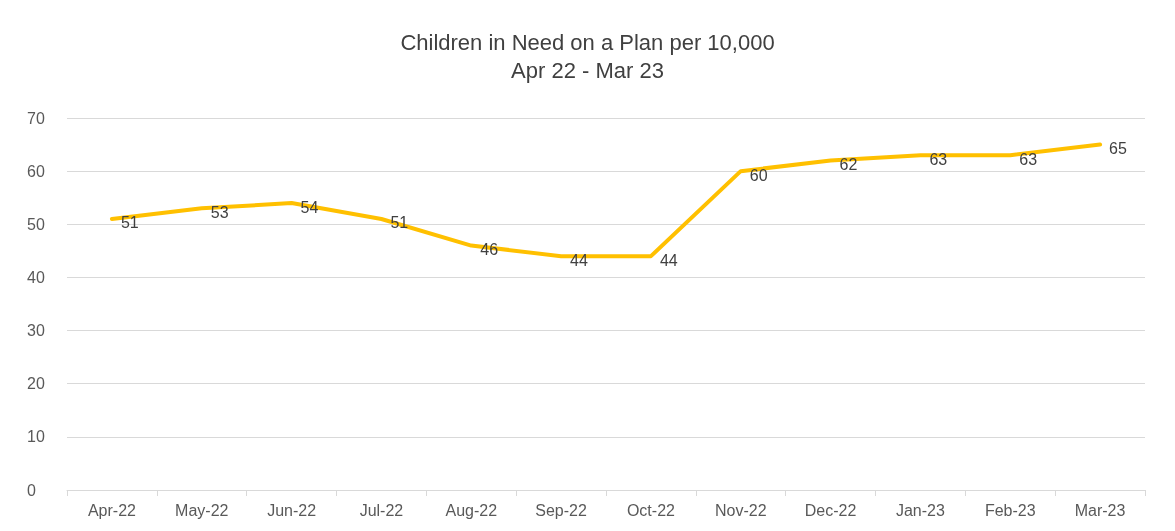  I want to click on x-tick-label: May-22, so click(202, 510).